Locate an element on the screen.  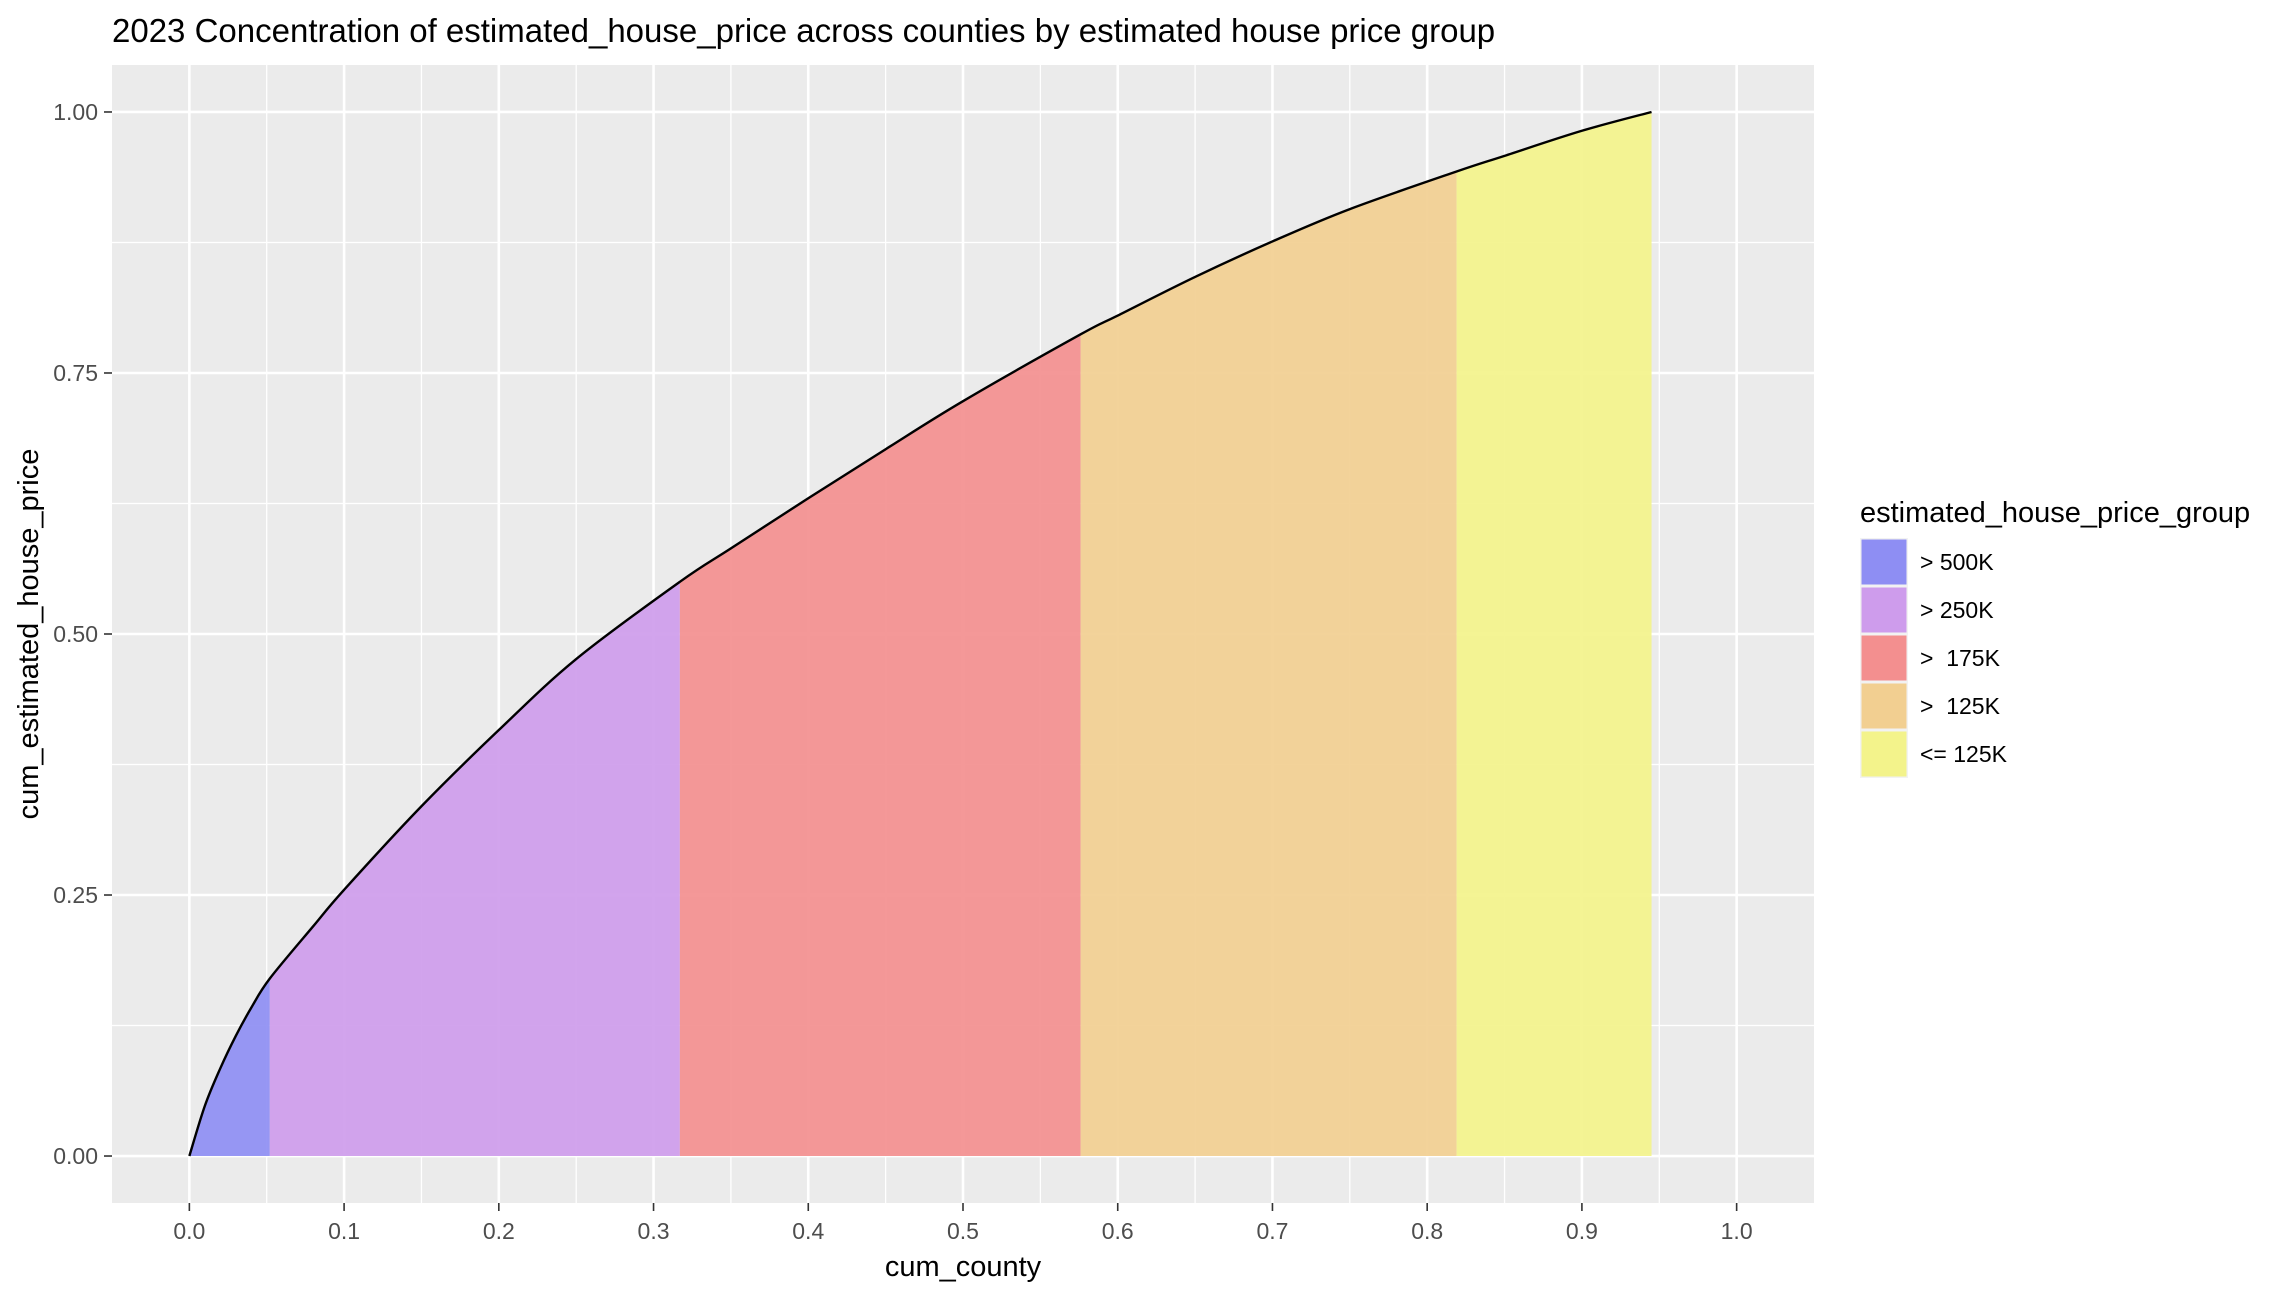
legend-label: > 500K is located at coordinates (1957, 562).